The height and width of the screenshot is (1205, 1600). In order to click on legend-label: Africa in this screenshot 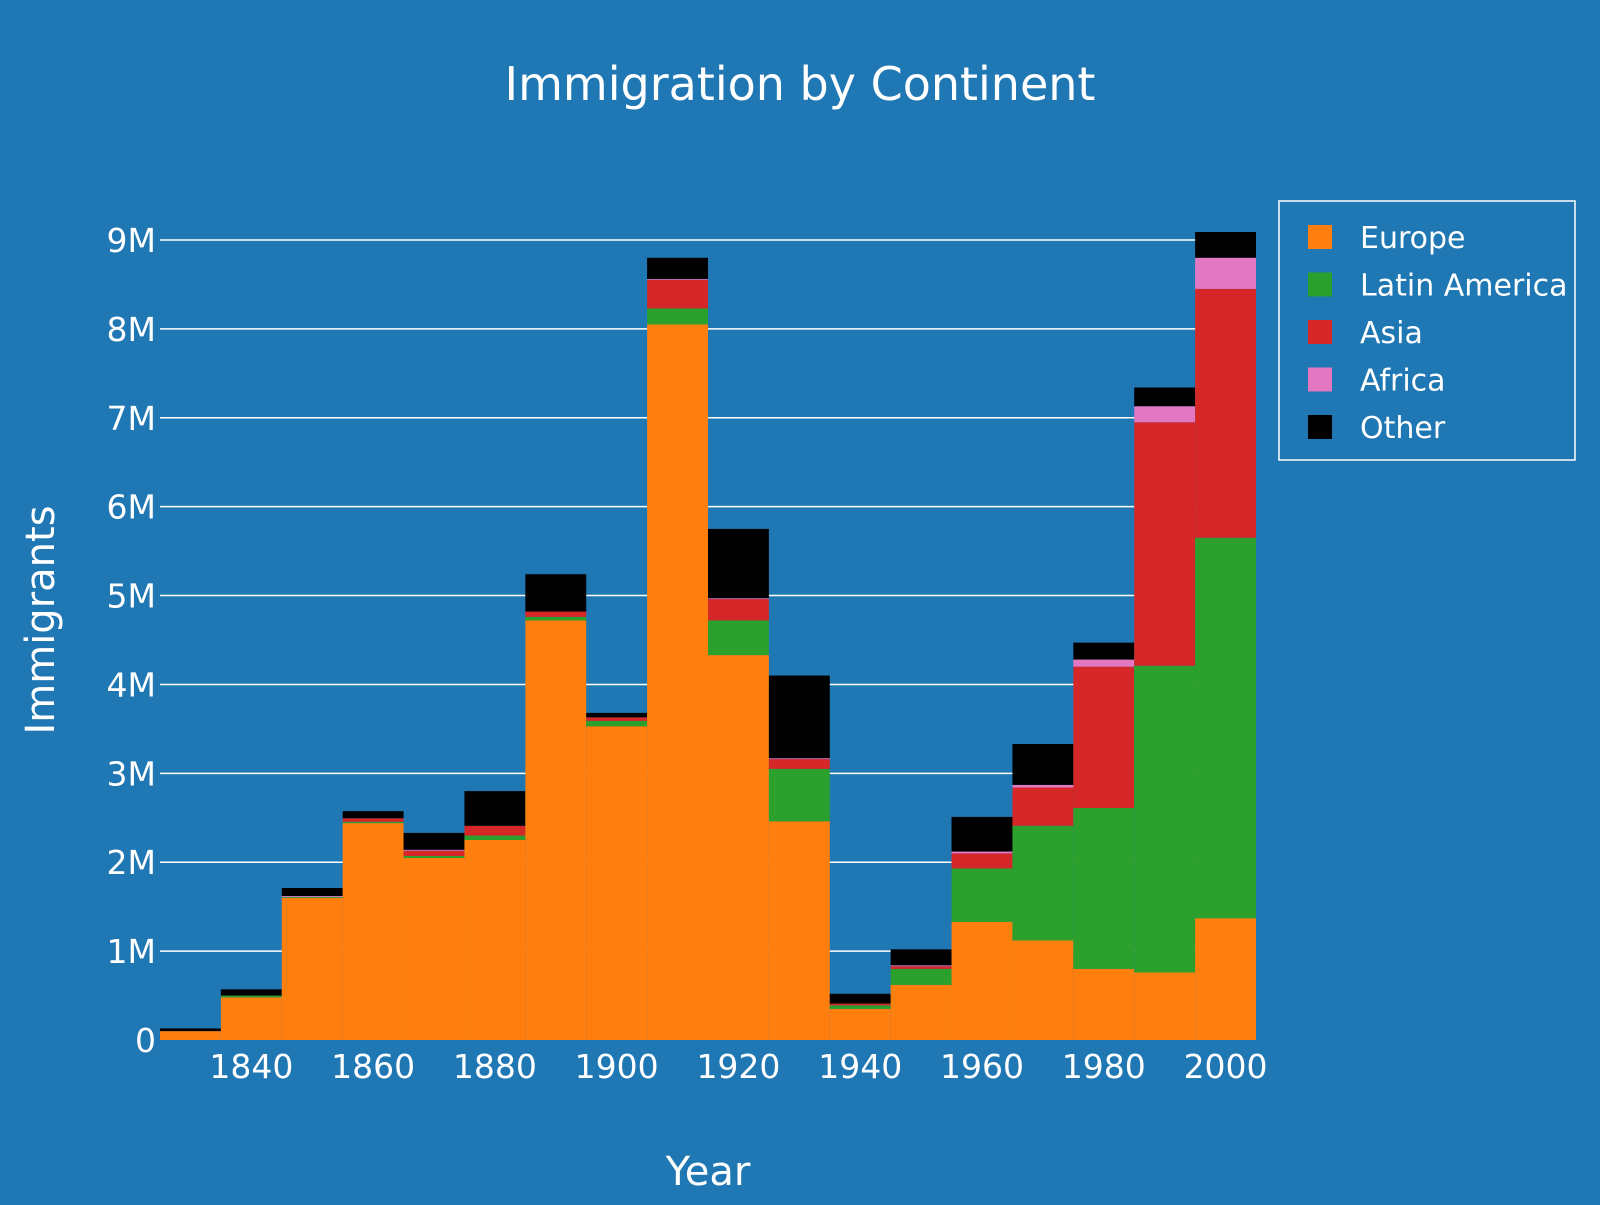, I will do `click(1403, 381)`.